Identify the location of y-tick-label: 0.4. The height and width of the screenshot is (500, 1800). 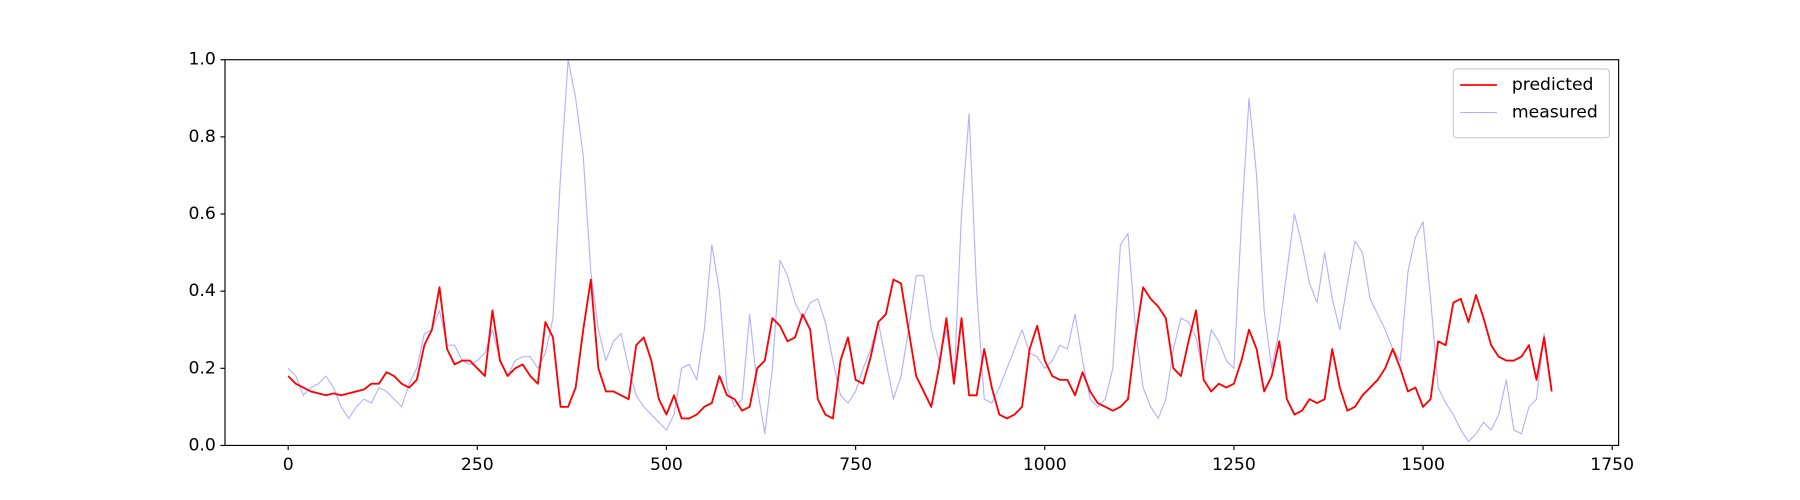
(201, 291).